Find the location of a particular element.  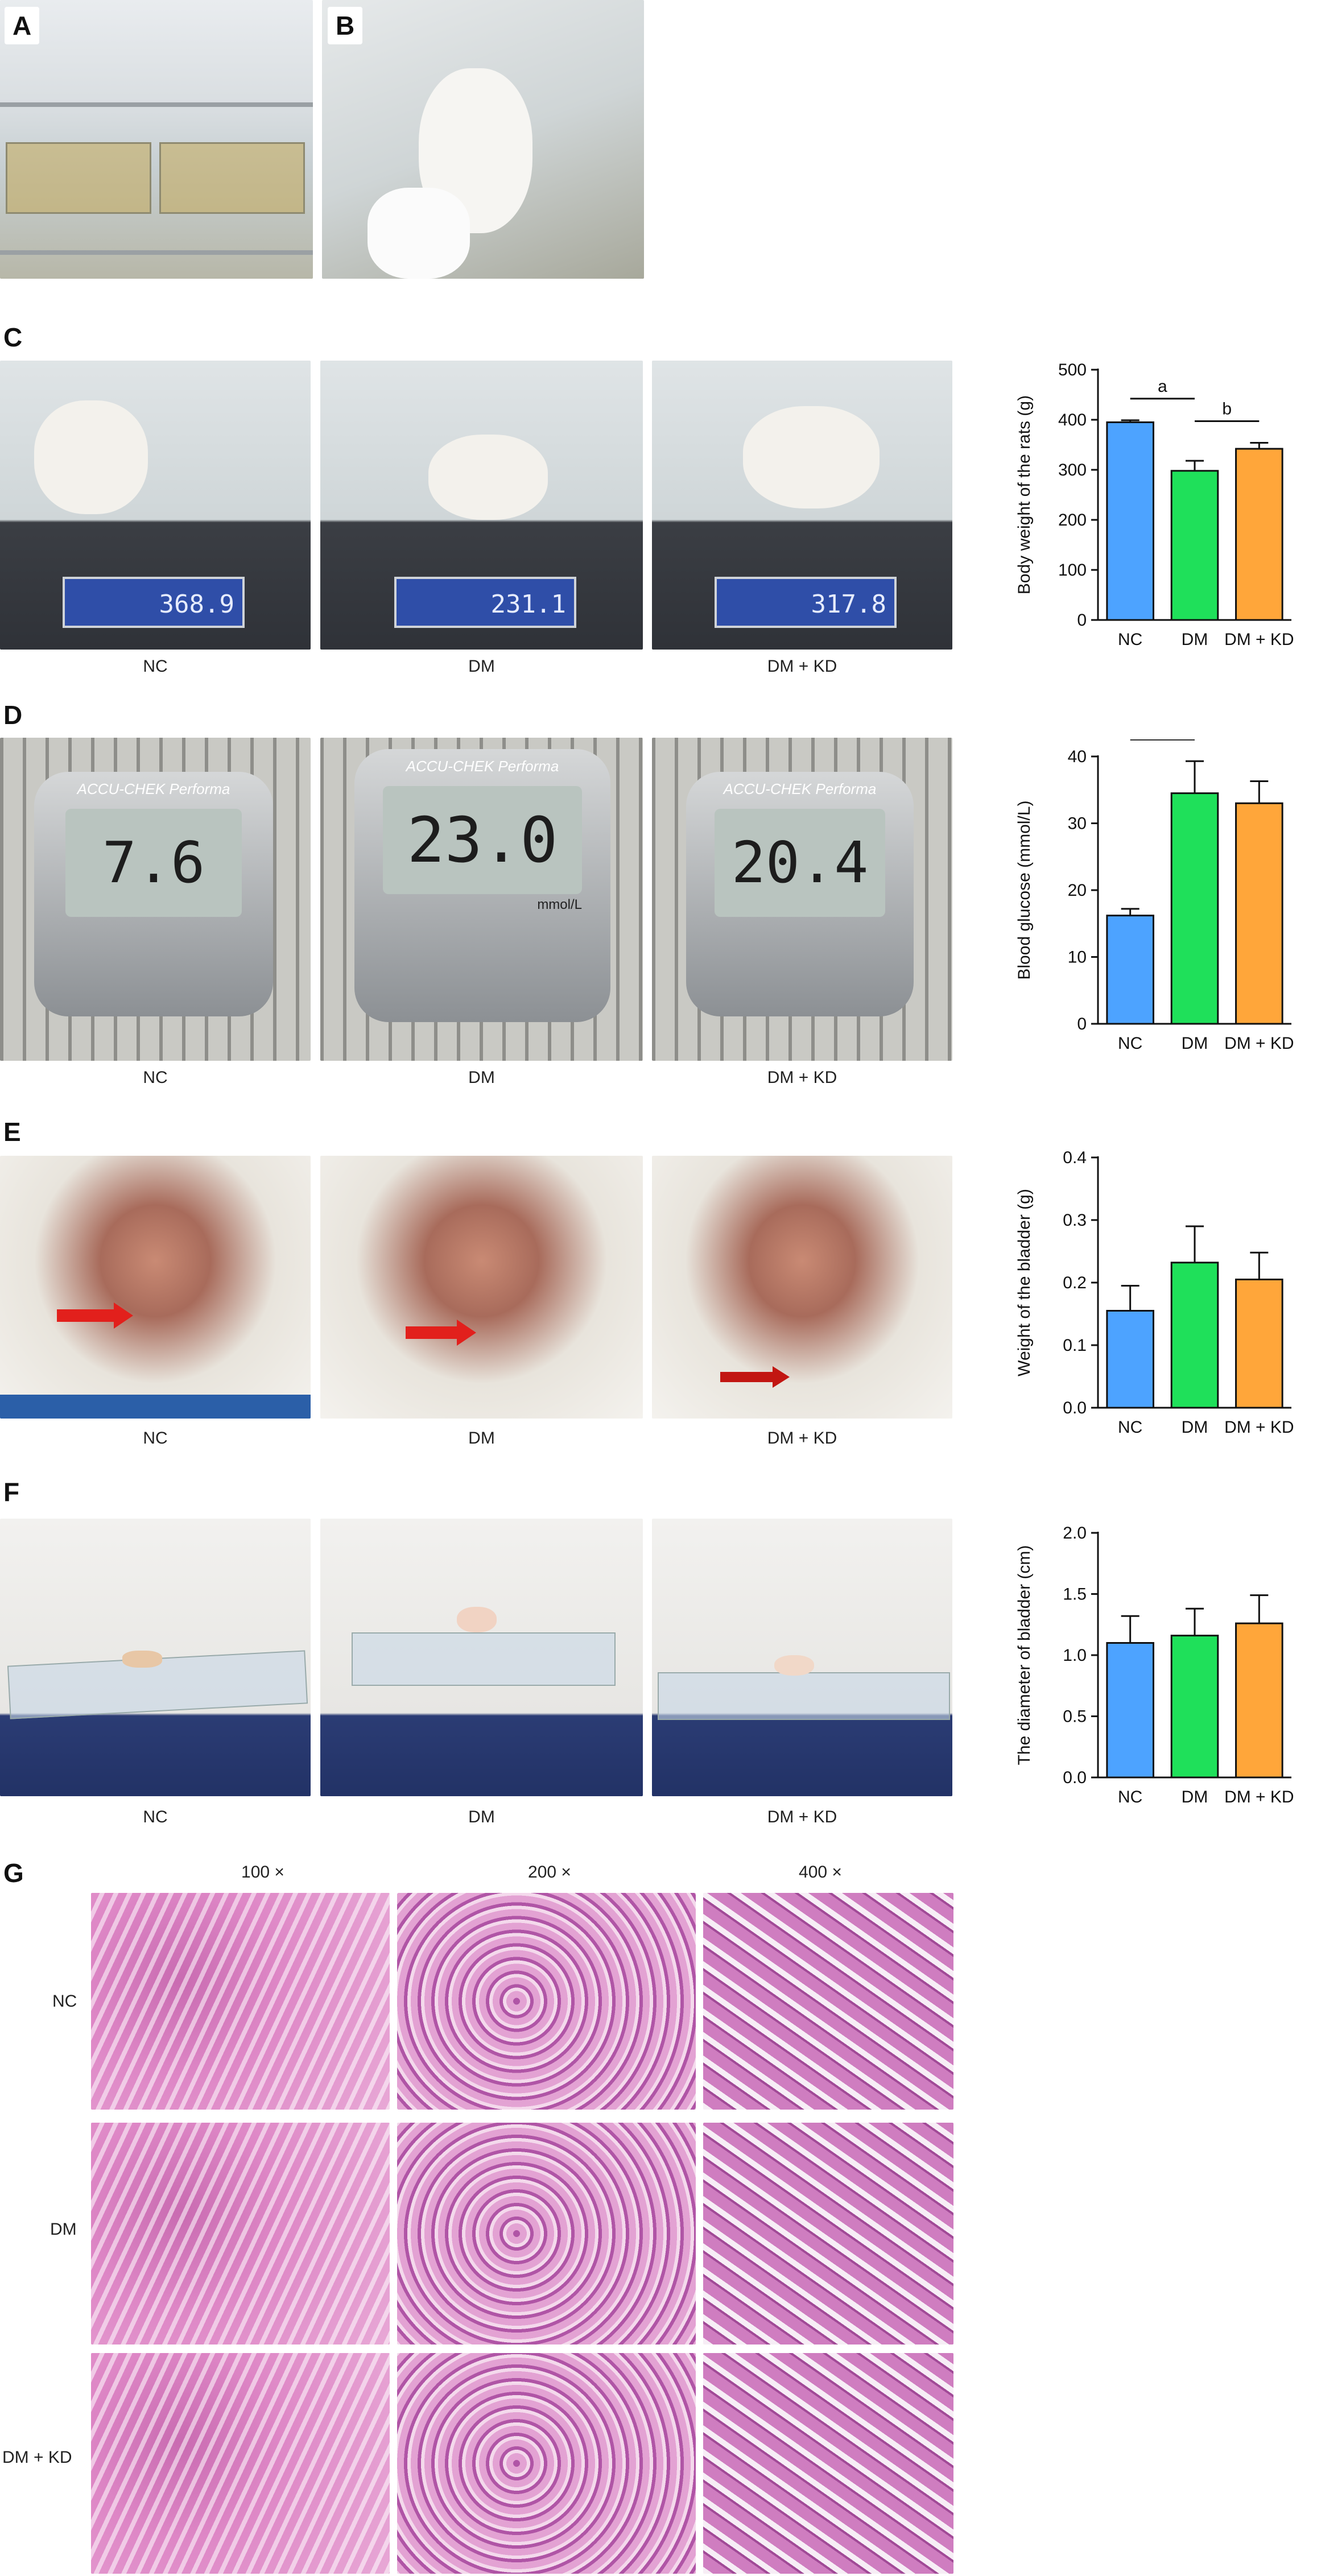

histo-row-label-nc: NC is located at coordinates (64, 2002).